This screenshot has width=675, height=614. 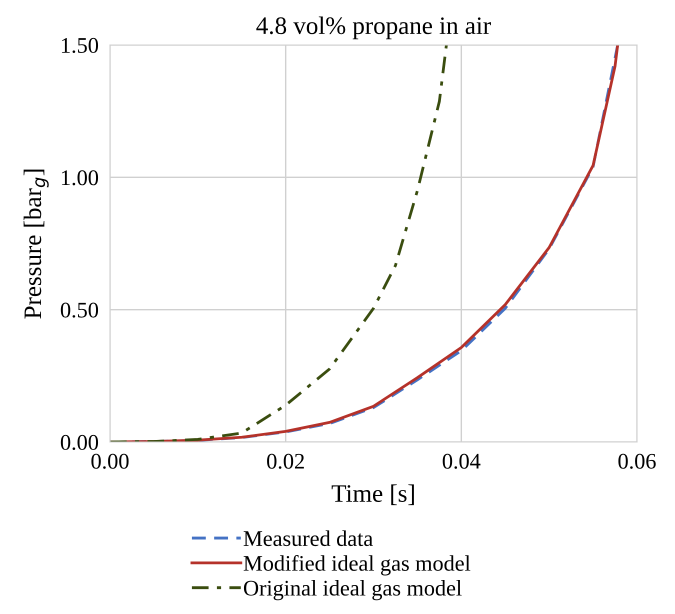 I want to click on legend-label: Measured data, so click(x=308, y=538).